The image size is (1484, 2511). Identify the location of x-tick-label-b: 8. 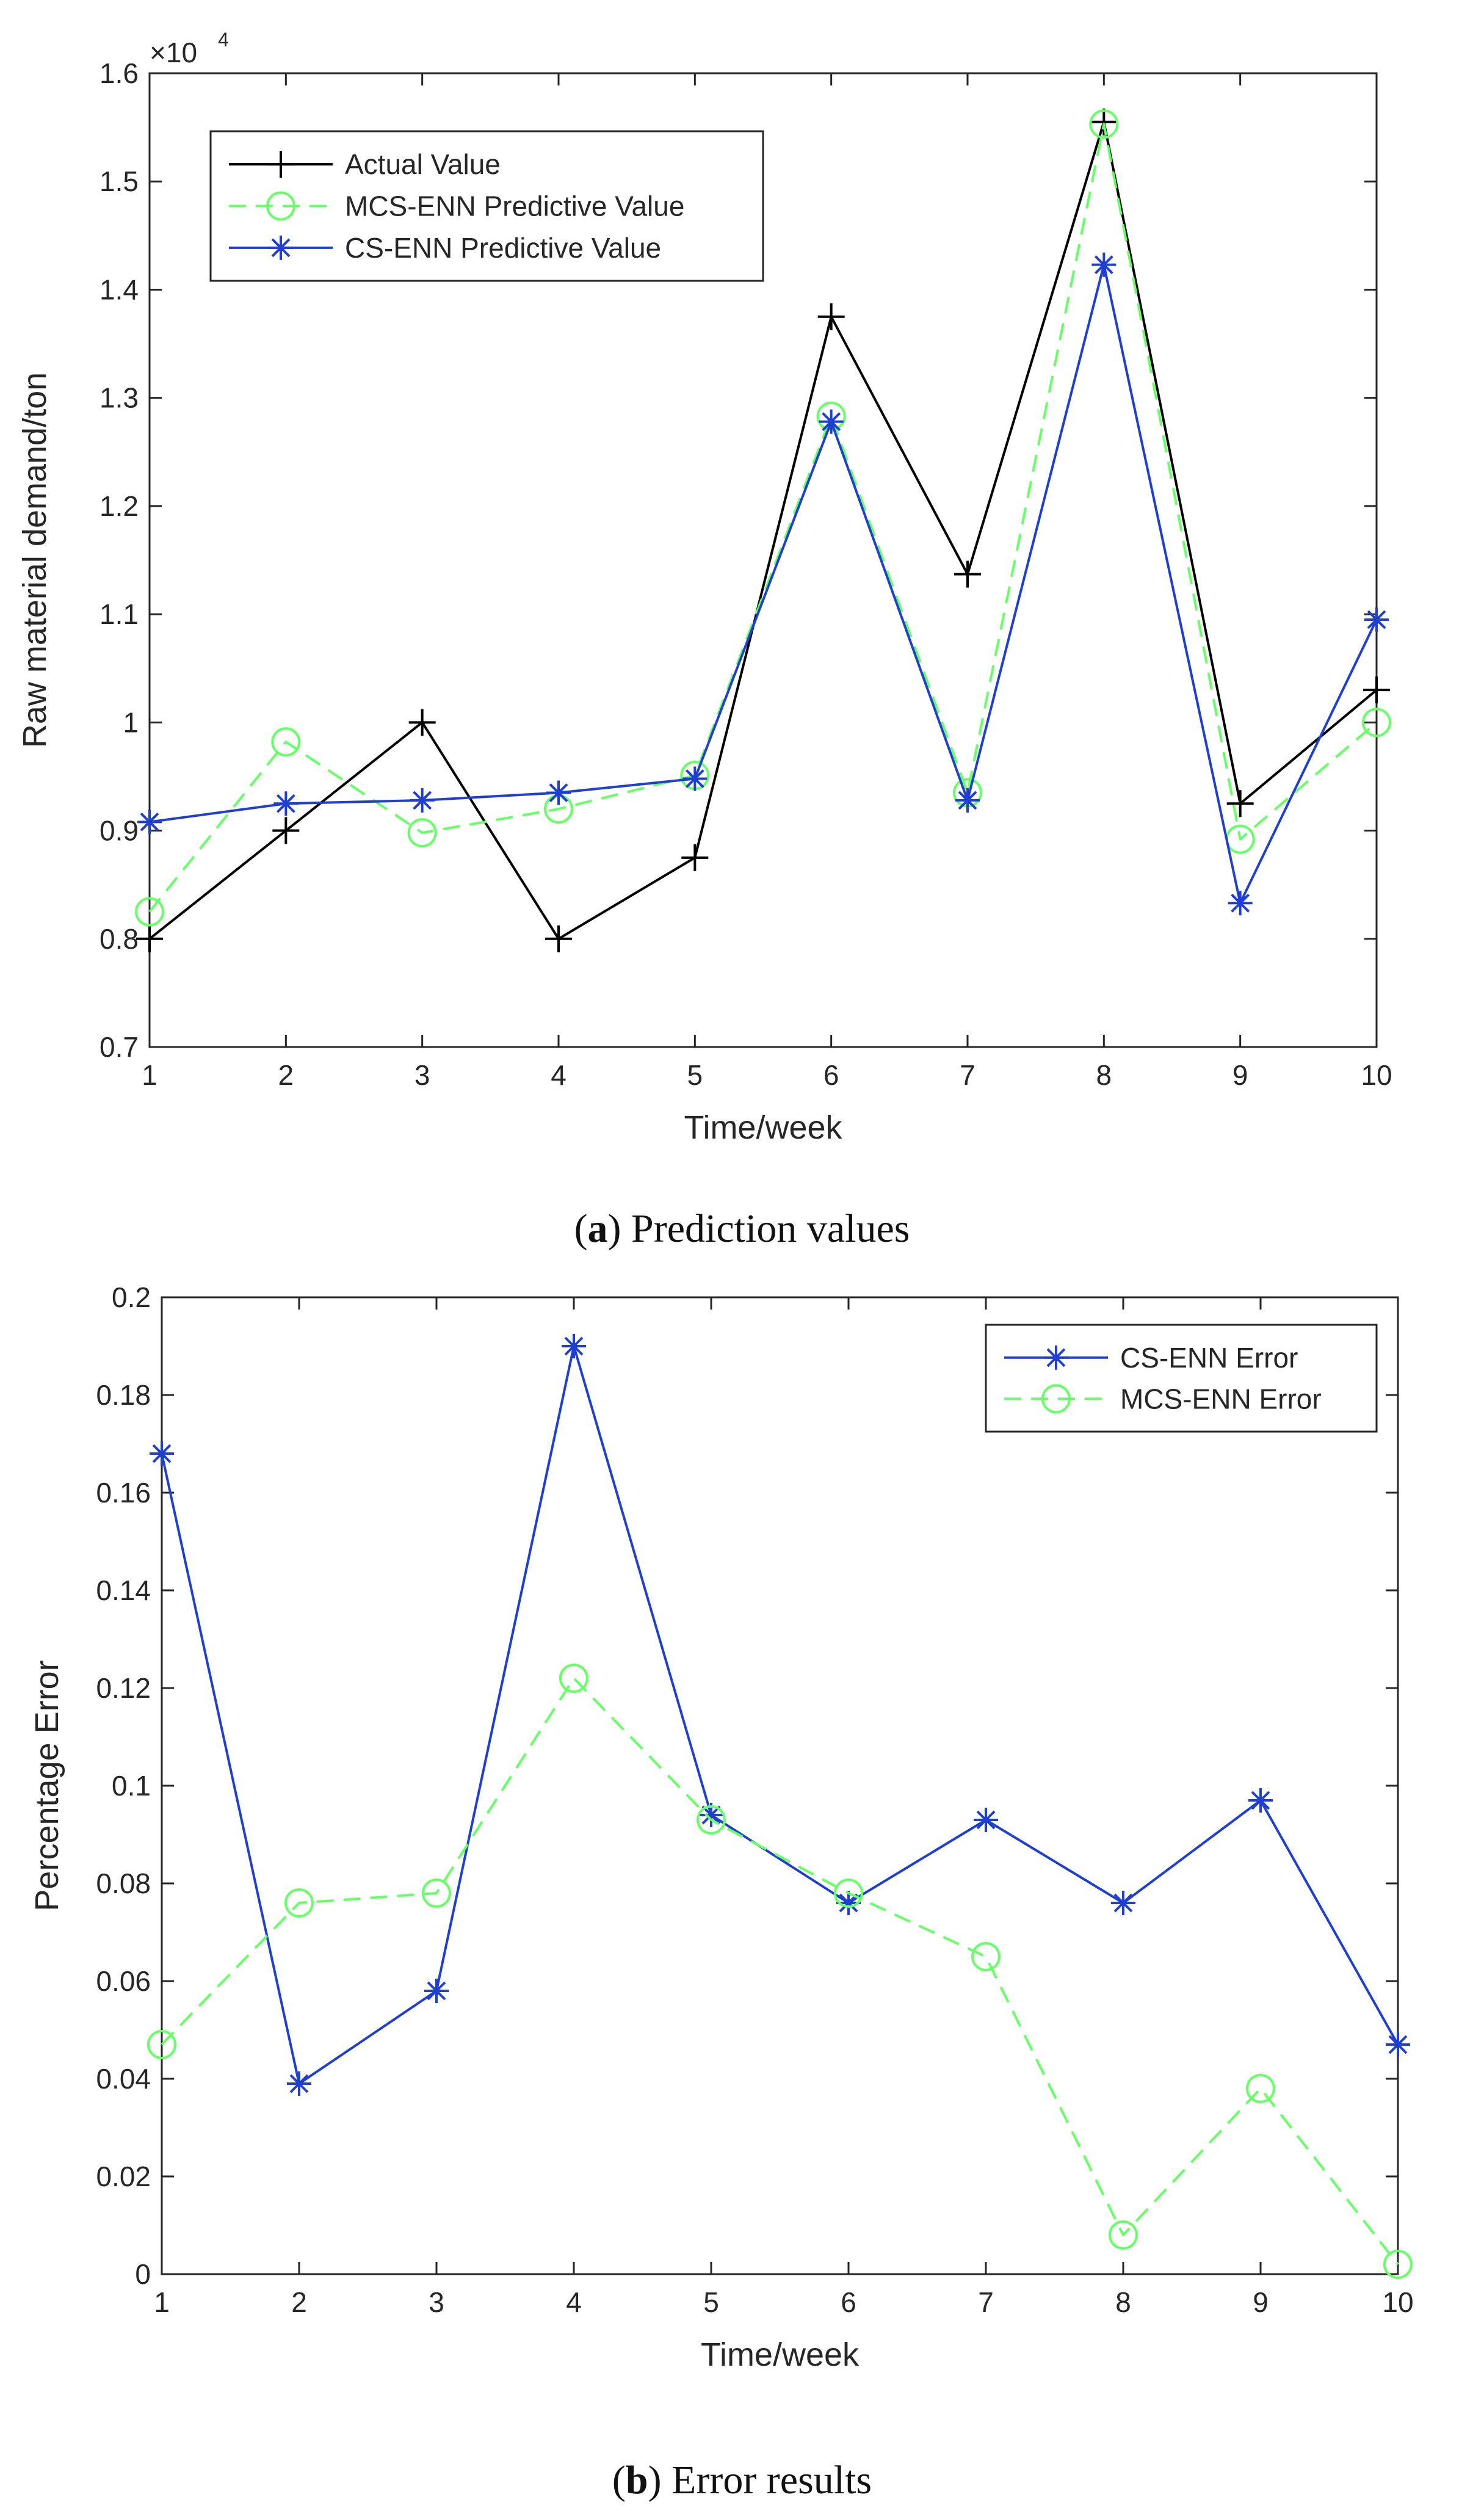
(1123, 2302).